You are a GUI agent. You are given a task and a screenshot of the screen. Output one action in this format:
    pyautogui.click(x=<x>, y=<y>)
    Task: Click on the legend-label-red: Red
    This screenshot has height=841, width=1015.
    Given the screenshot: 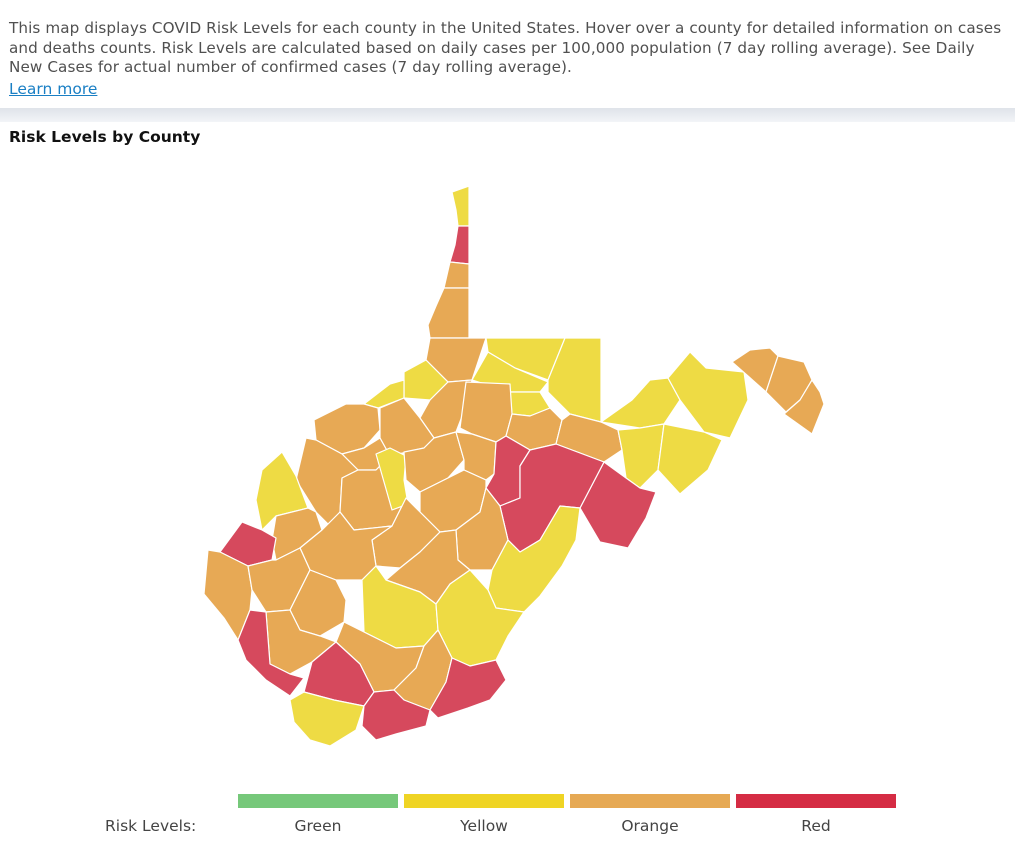 What is the action you would take?
    pyautogui.click(x=816, y=826)
    